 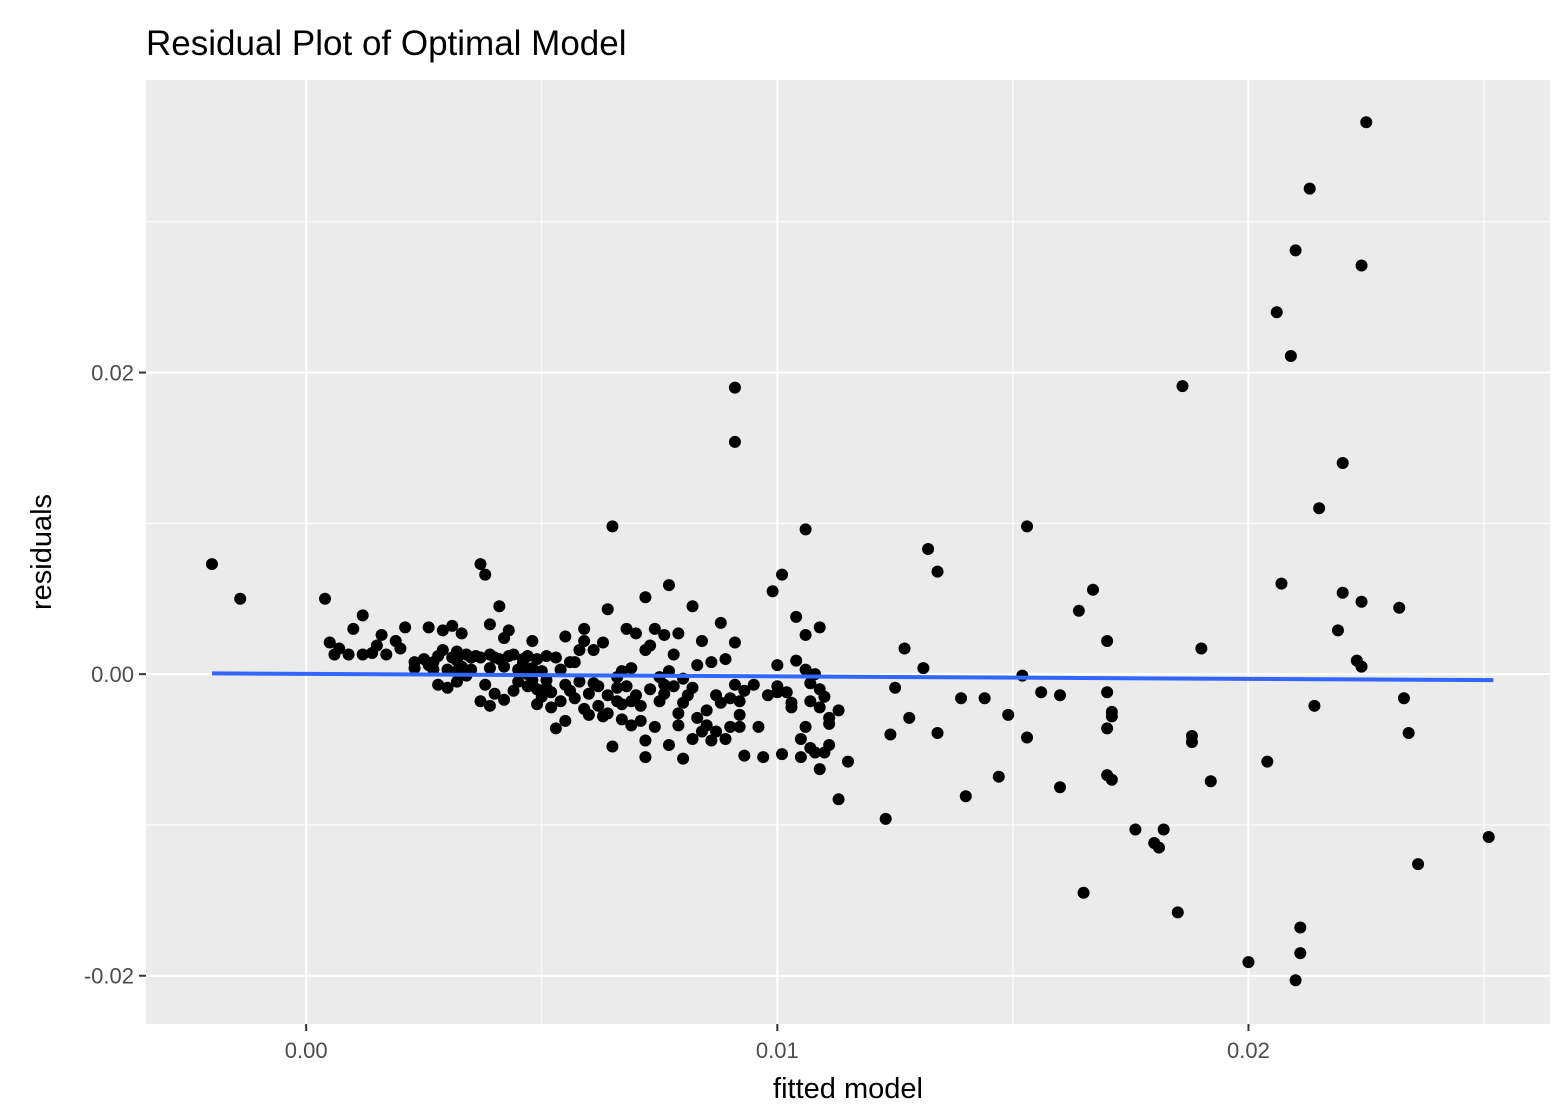 I want to click on y-tick-label: 0.02, so click(x=112, y=373).